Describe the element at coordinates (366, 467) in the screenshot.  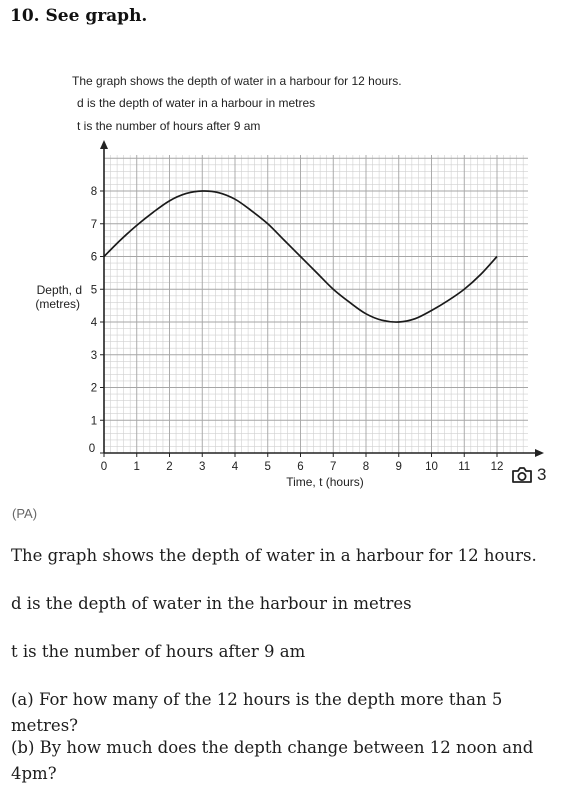
I see `x-tick-label: 8` at that location.